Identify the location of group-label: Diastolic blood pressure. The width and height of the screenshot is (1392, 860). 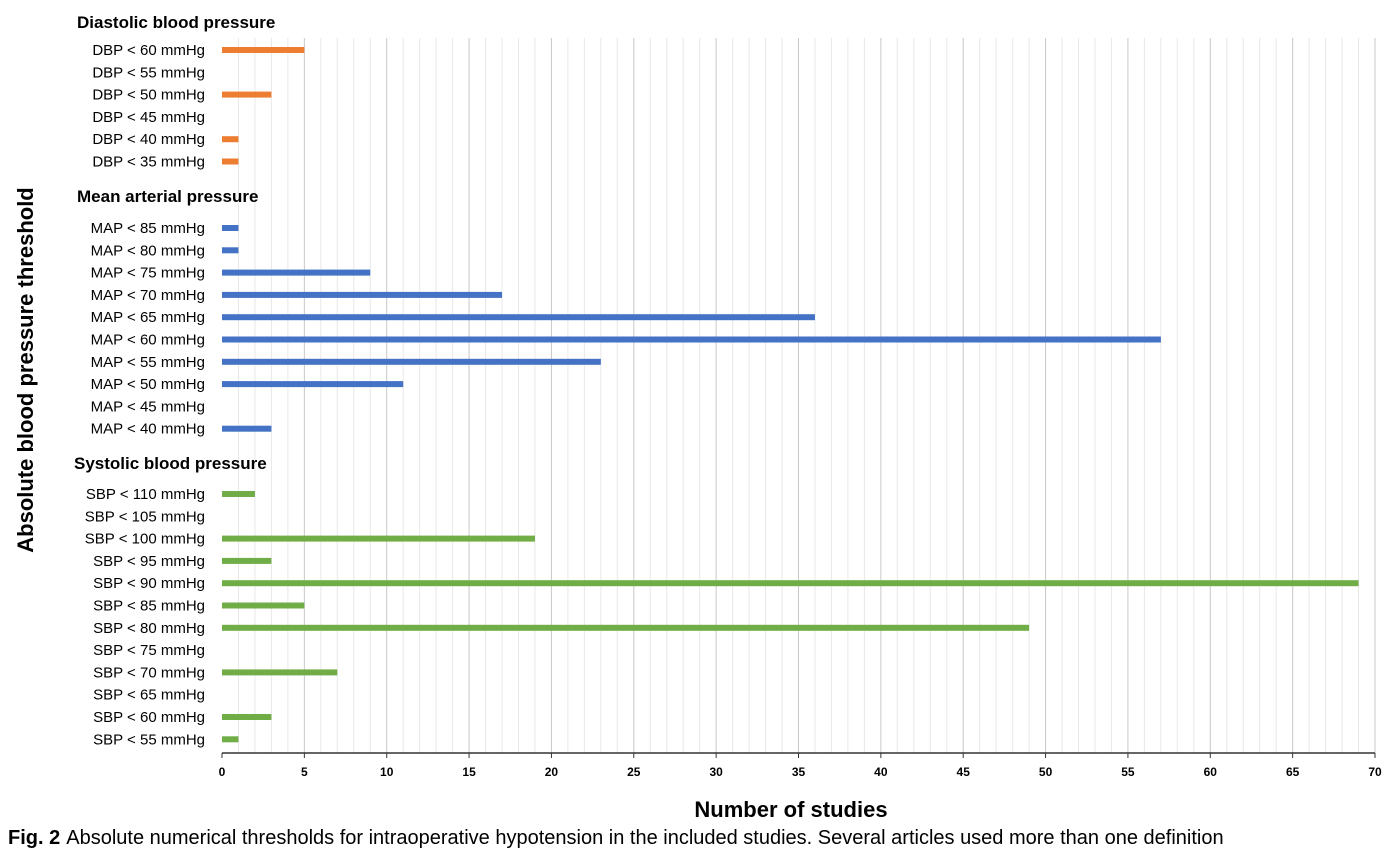
(176, 22).